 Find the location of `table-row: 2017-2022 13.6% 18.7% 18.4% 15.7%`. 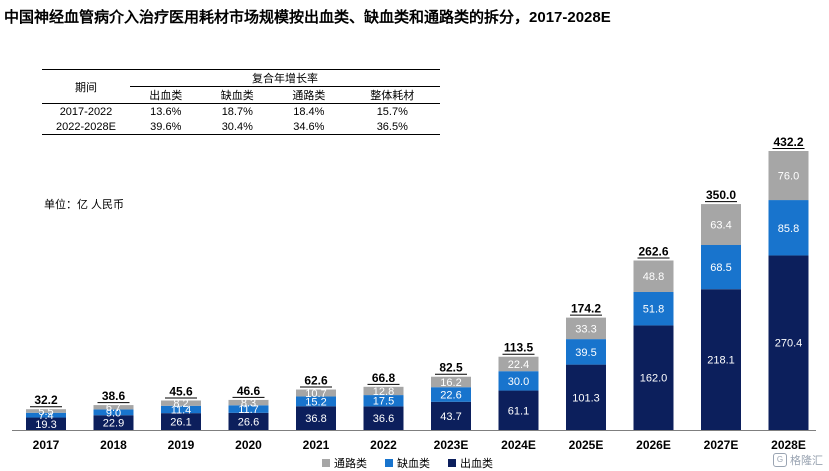

table-row: 2017-2022 13.6% 18.7% 18.4% 15.7% is located at coordinates (241, 112).